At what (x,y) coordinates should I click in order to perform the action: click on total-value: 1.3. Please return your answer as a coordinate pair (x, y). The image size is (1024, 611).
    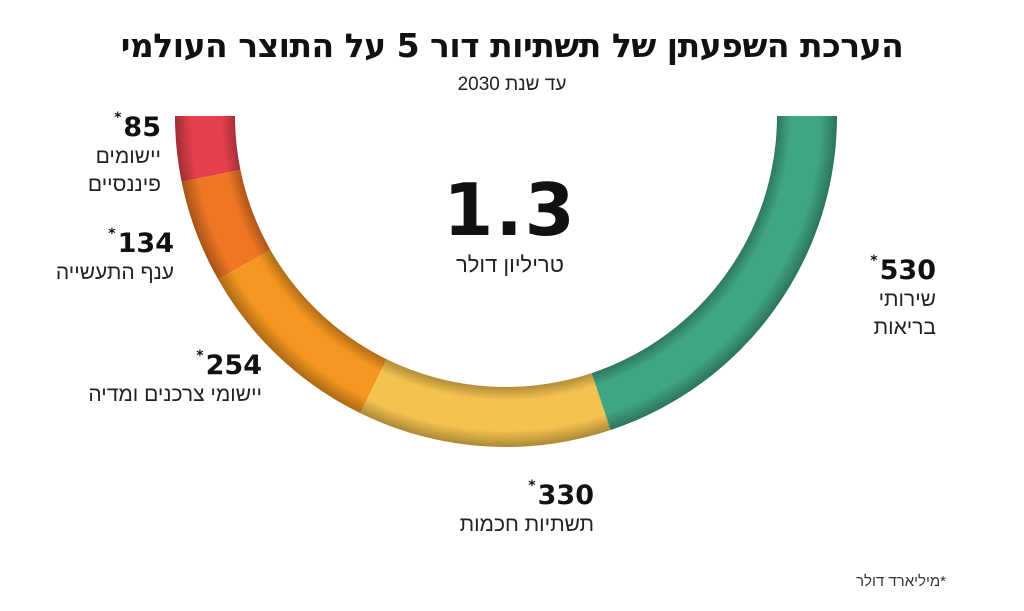
    Looking at the image, I should click on (510, 210).